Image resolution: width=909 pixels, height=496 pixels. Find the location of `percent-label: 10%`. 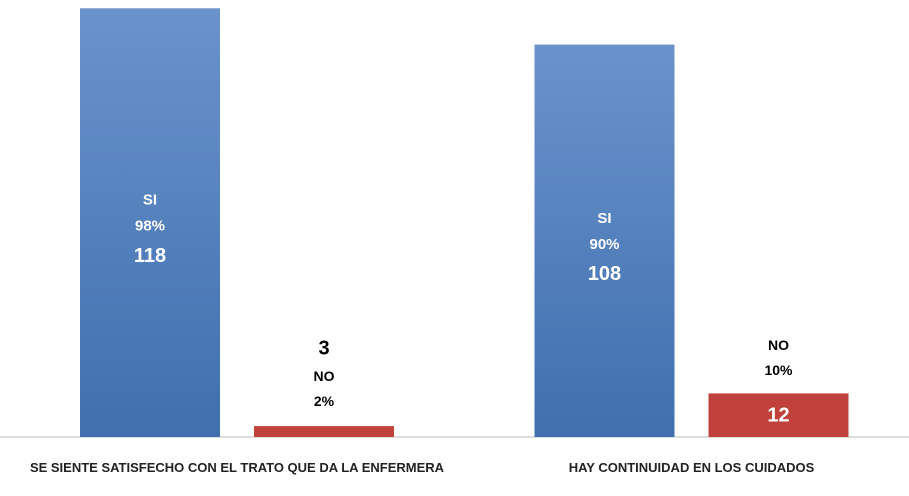

percent-label: 10% is located at coordinates (778, 370).